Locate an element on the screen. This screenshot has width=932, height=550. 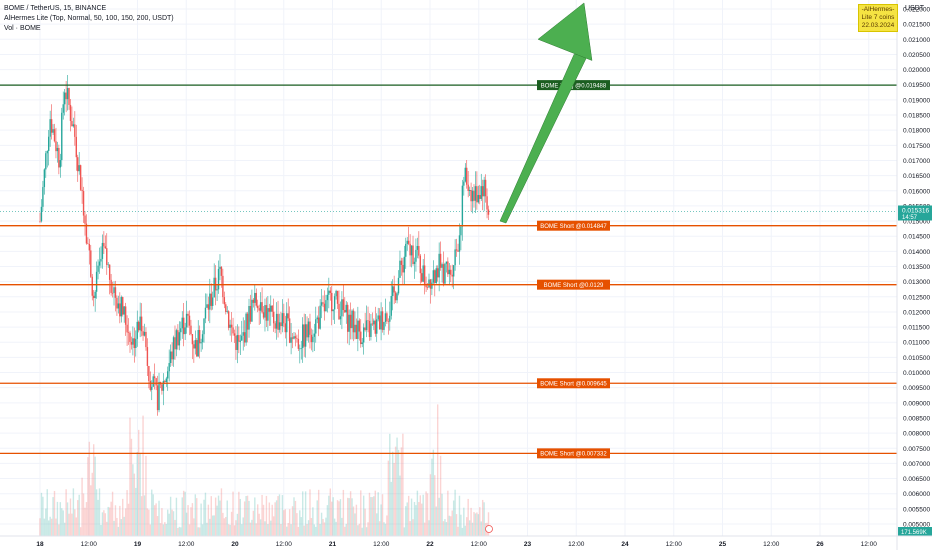
price-tick-label: 0.010000 is located at coordinates (916, 373).